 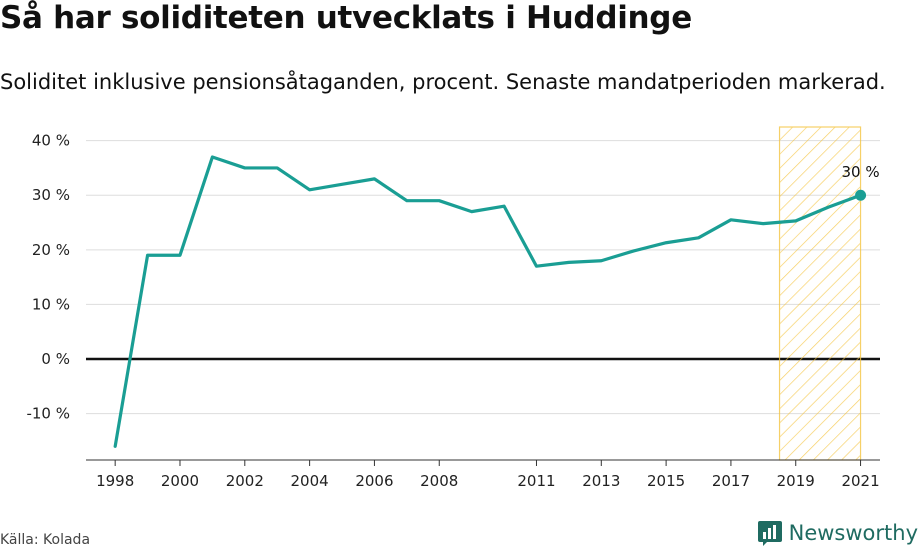 I want to click on x-tick-label: 2008, so click(x=439, y=481).